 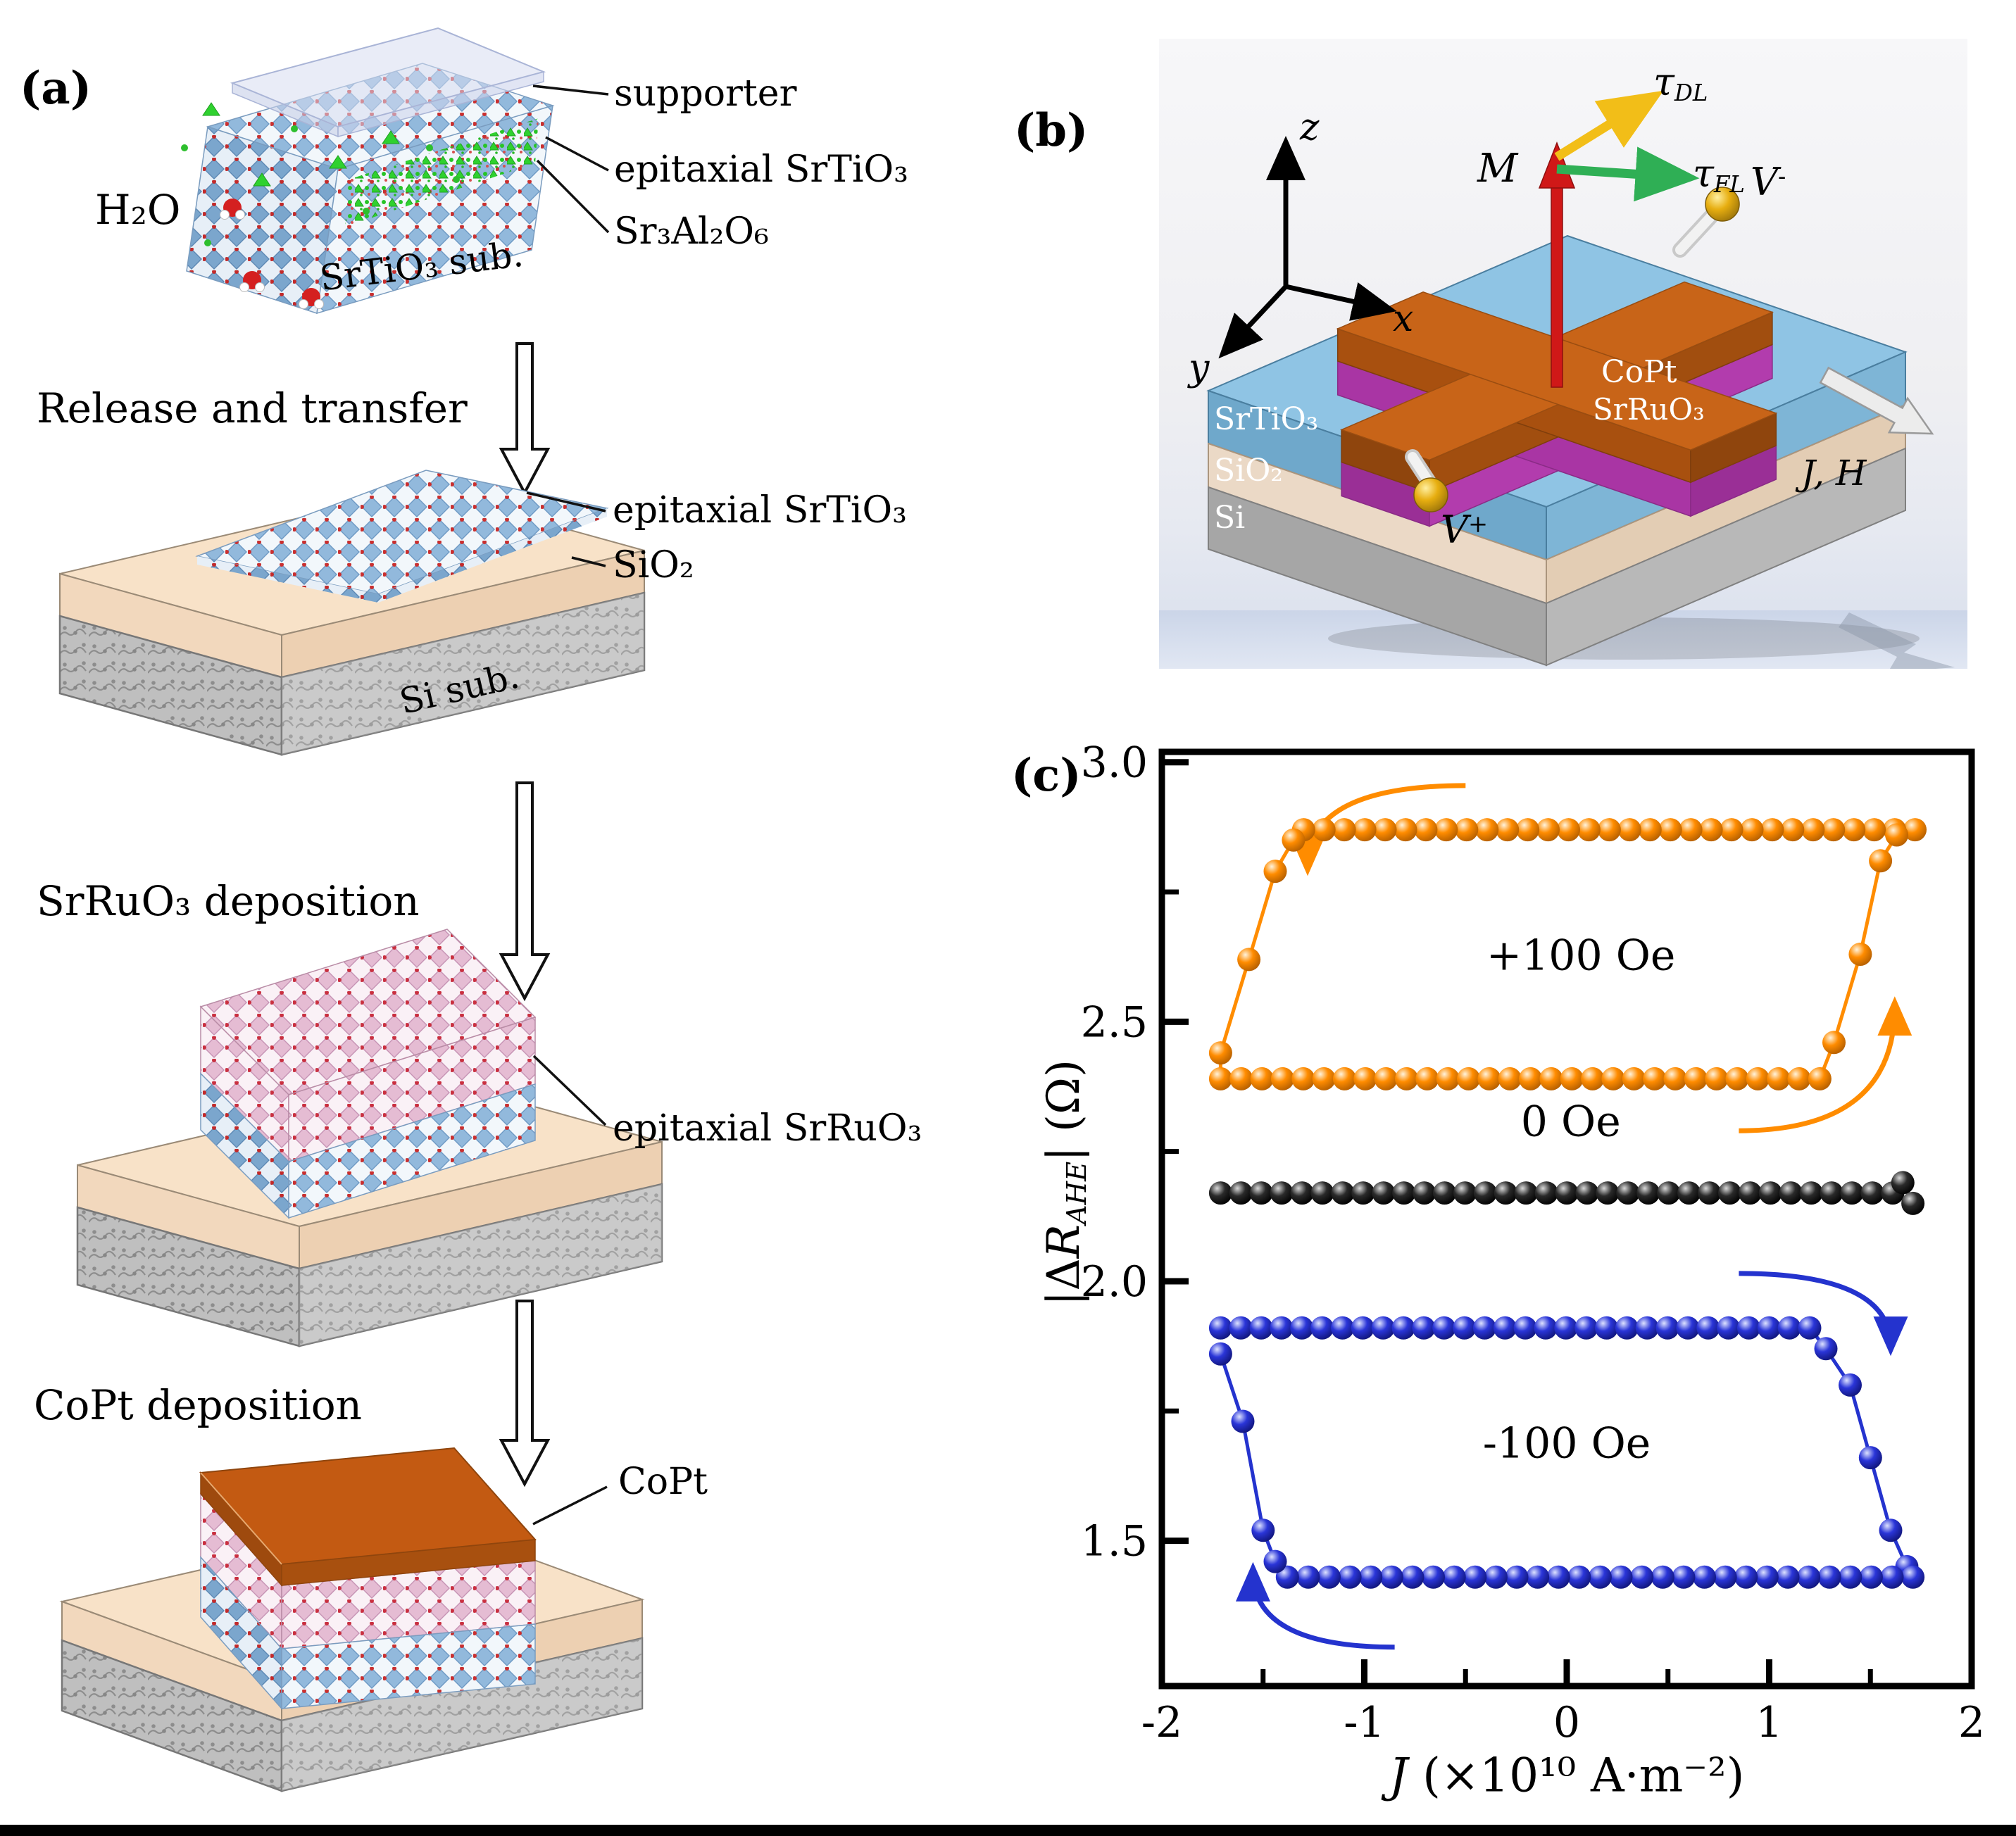 I want to click on panel-a-label: (a), so click(x=56, y=88).